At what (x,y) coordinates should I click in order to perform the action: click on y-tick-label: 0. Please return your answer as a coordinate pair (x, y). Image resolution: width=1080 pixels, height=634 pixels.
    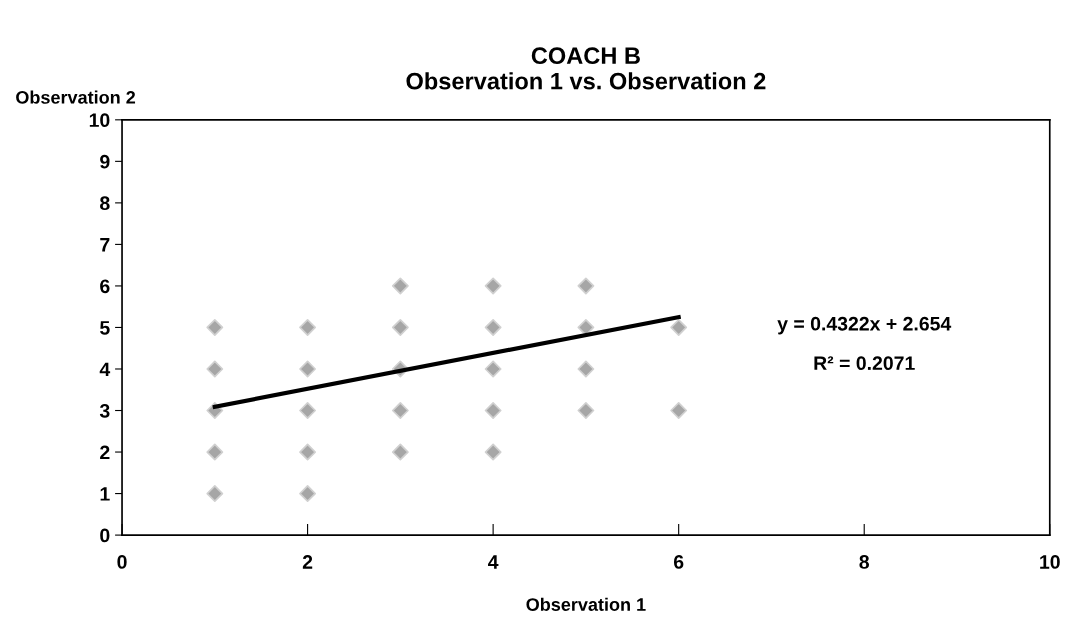
    Looking at the image, I should click on (105, 535).